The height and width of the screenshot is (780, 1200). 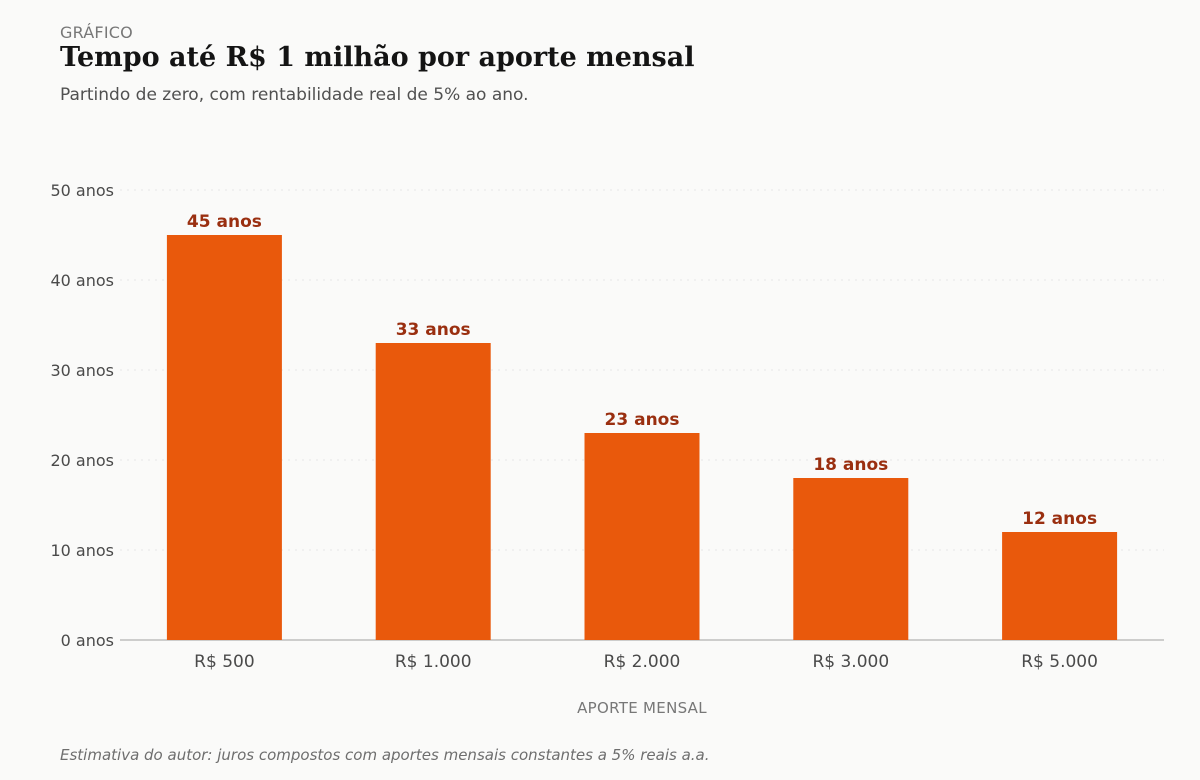 What do you see at coordinates (87, 640) in the screenshot?
I see `y-tick-label: 0 anos` at bounding box center [87, 640].